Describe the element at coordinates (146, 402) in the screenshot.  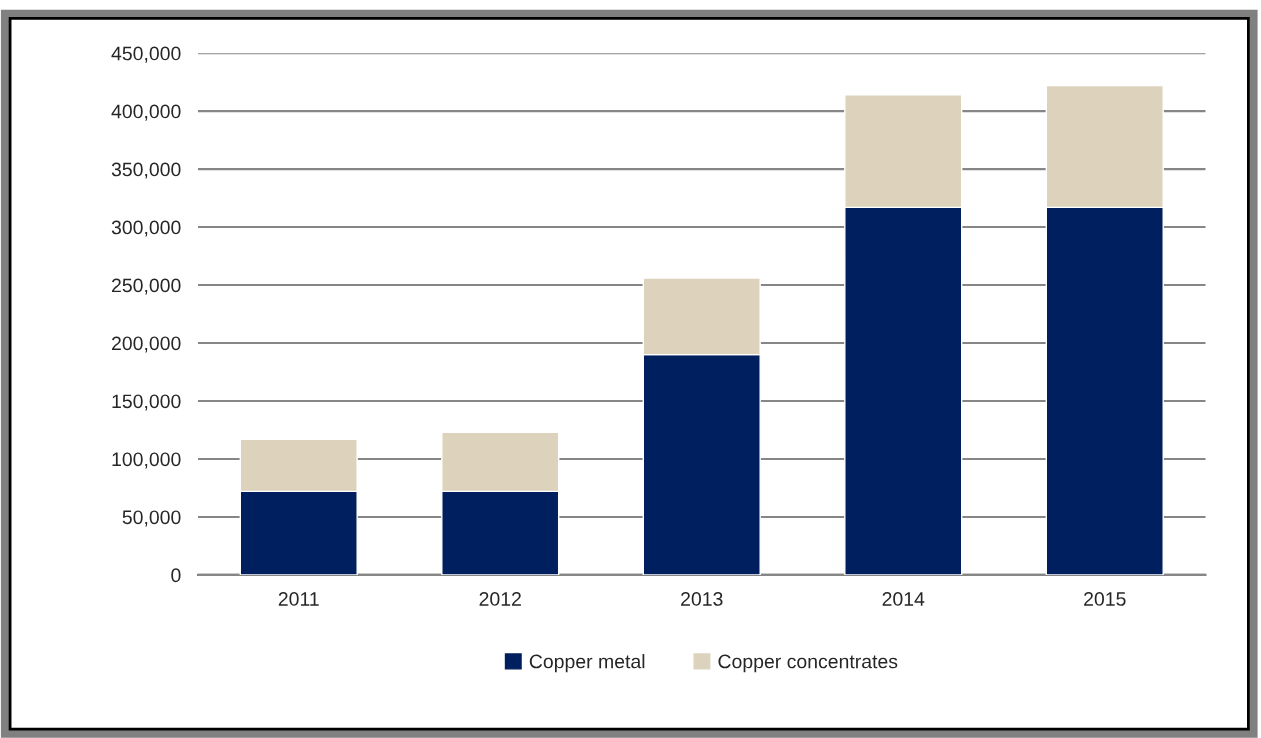
I see `y-tick-label: 150,000` at that location.